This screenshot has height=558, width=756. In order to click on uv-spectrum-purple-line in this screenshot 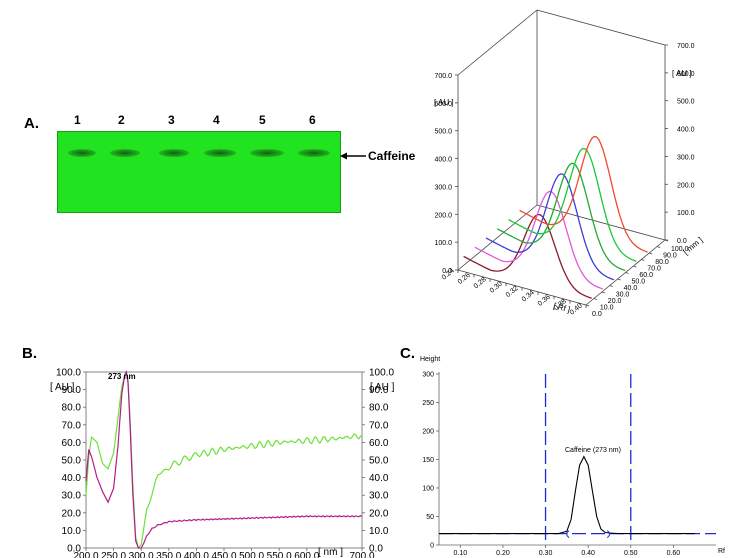, I will do `click(224, 459)`.